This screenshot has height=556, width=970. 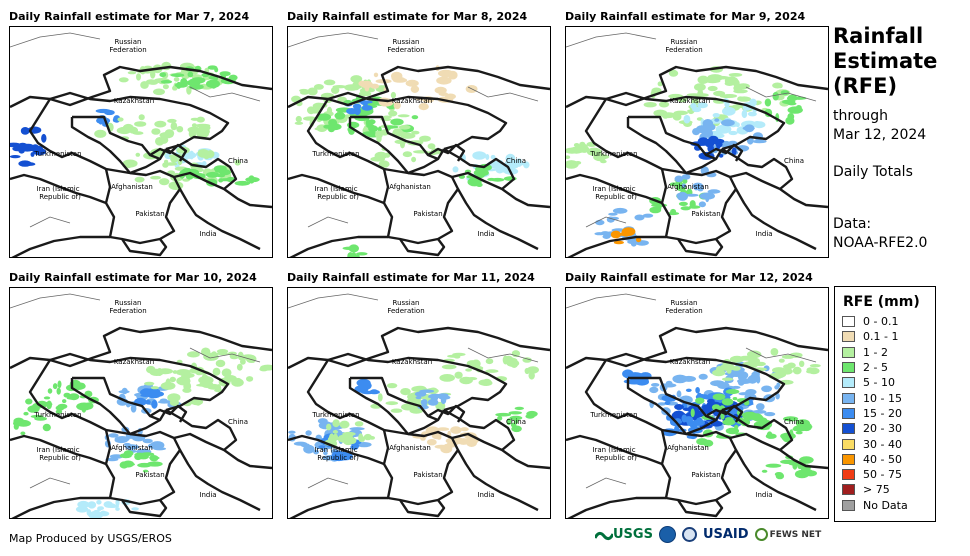 What do you see at coordinates (882, 413) in the screenshot?
I see `legend-label: 15 - 20` at bounding box center [882, 413].